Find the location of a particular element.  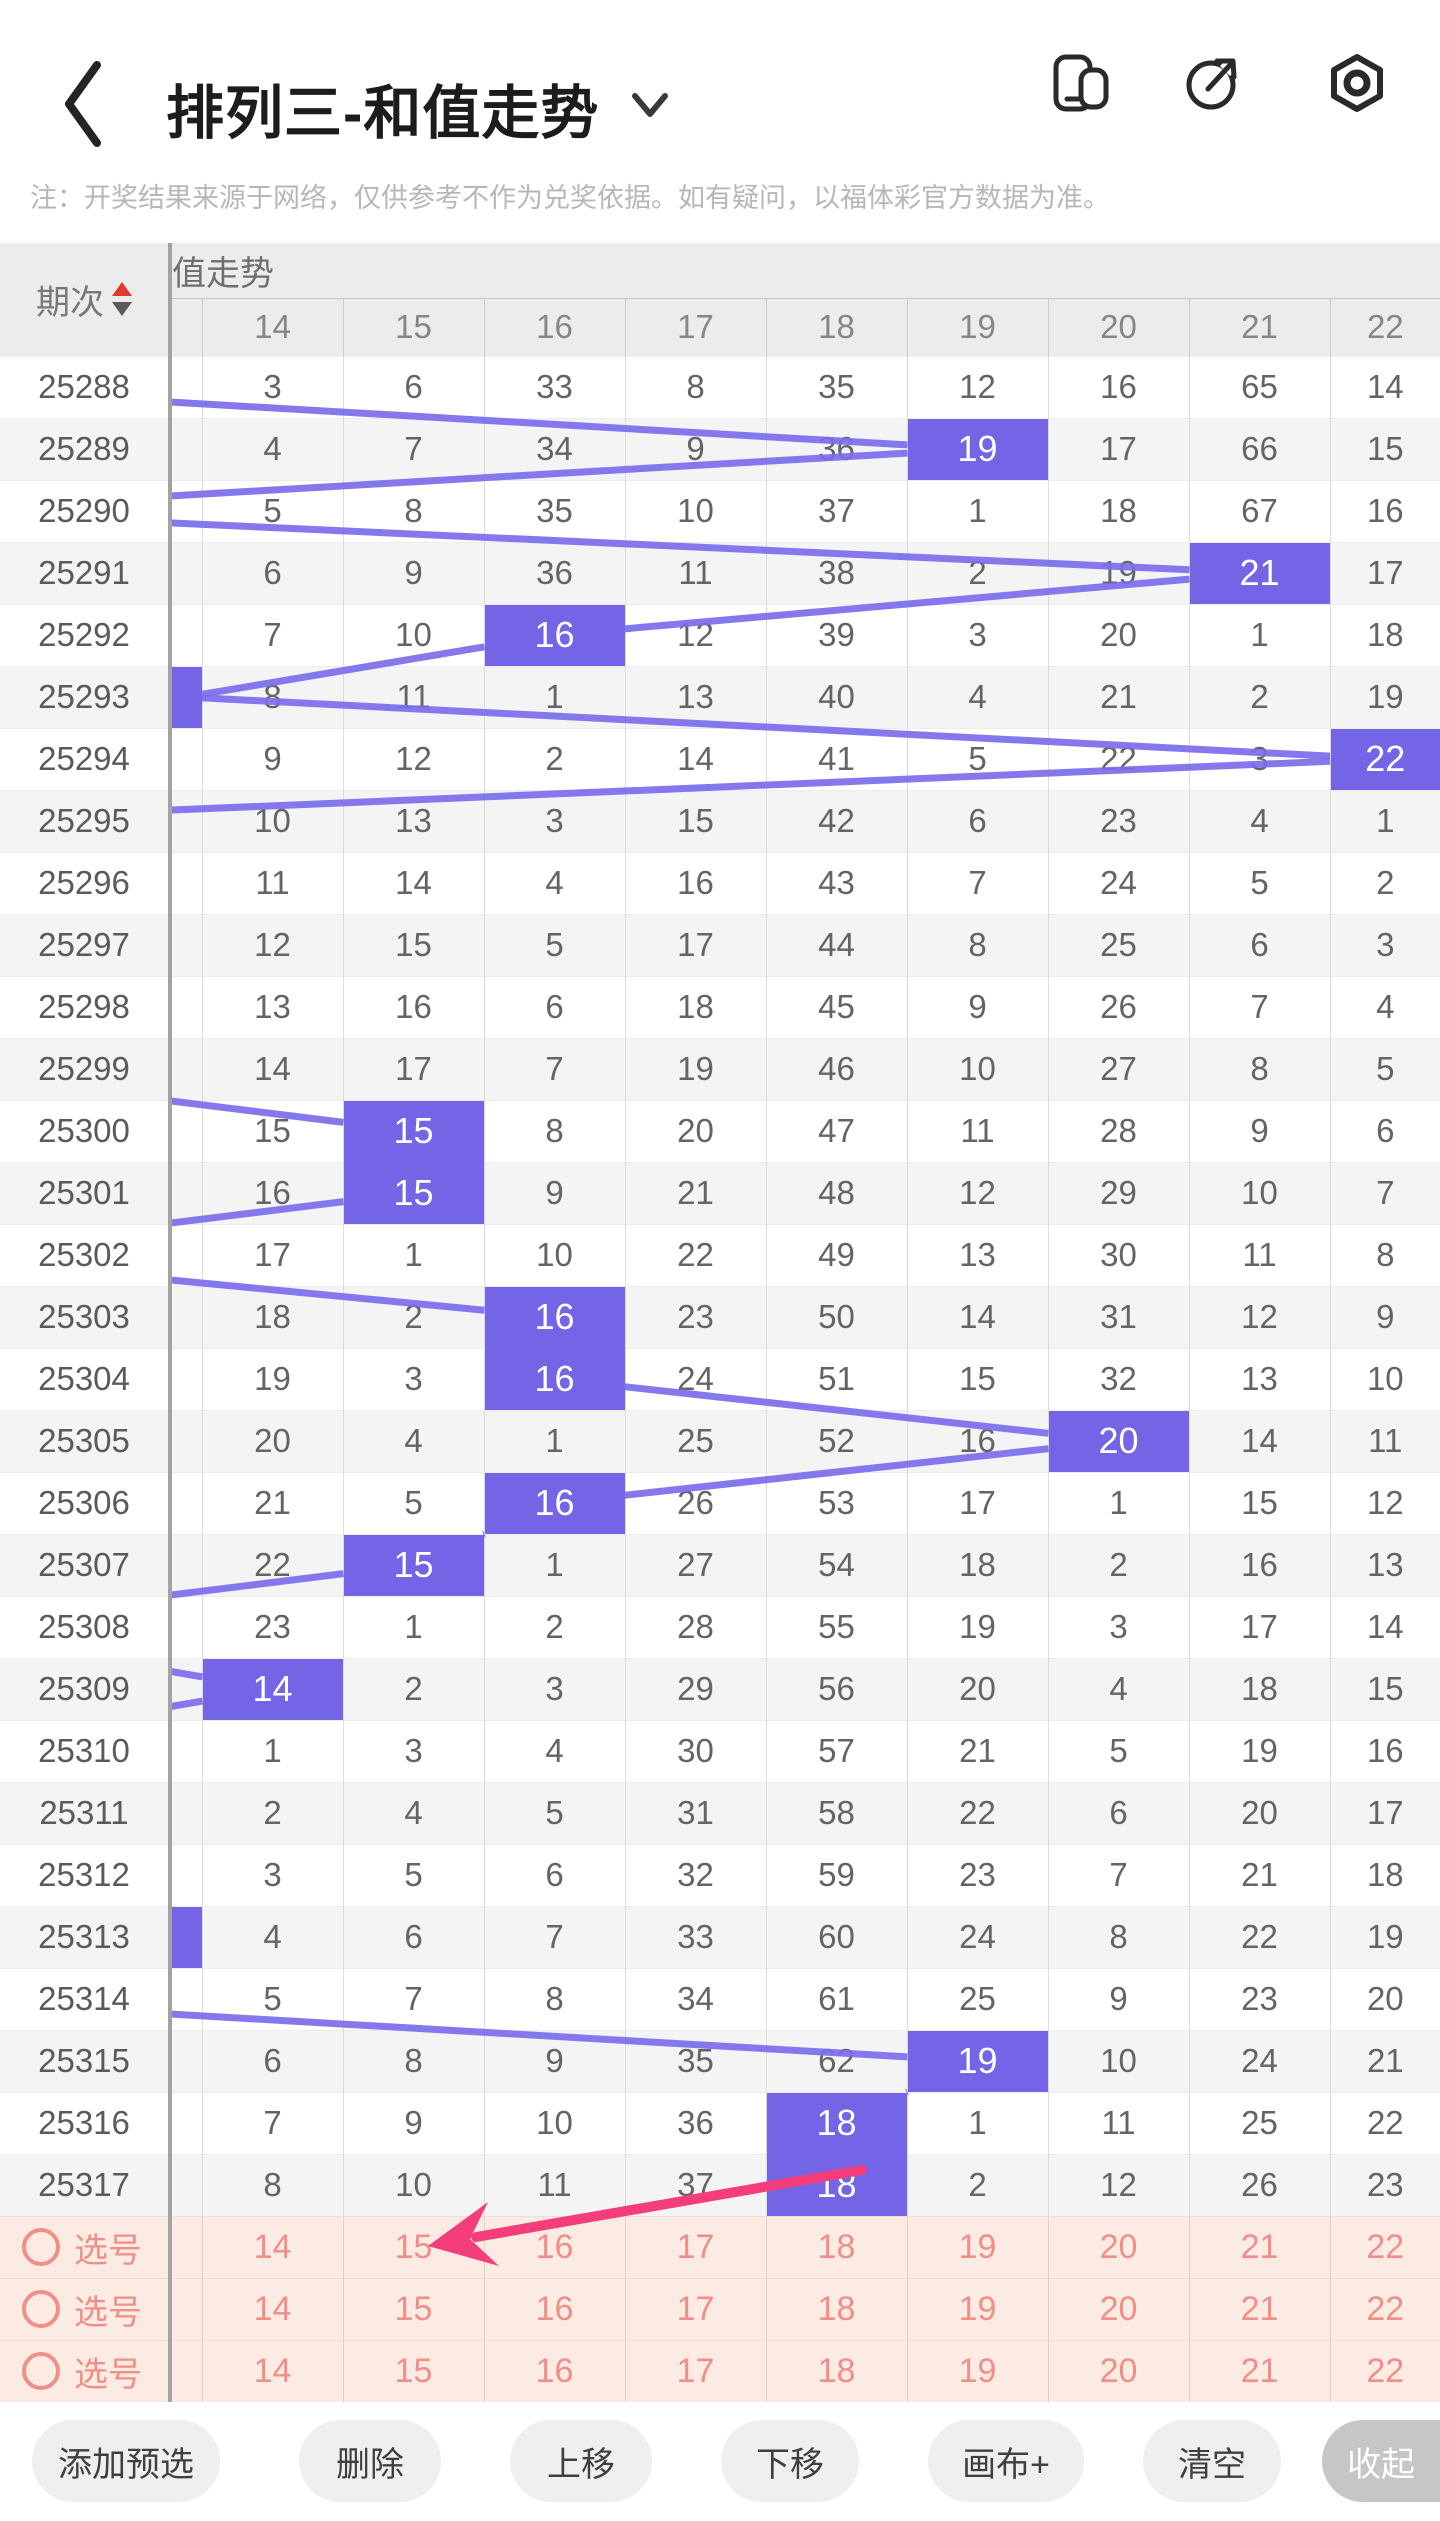

column-header-14: 14 is located at coordinates (272, 327).